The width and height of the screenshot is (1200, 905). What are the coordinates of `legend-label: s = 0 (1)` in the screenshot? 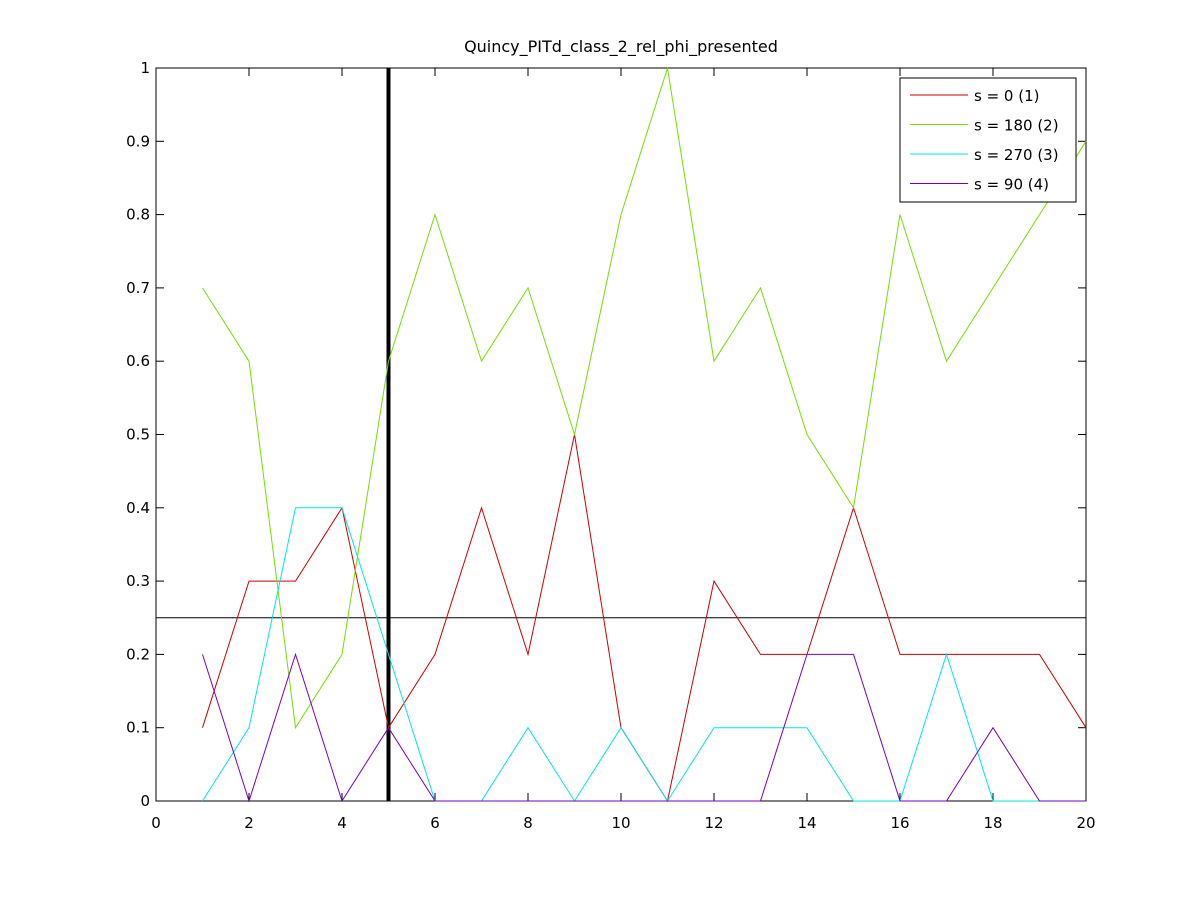 It's located at (1006, 96).